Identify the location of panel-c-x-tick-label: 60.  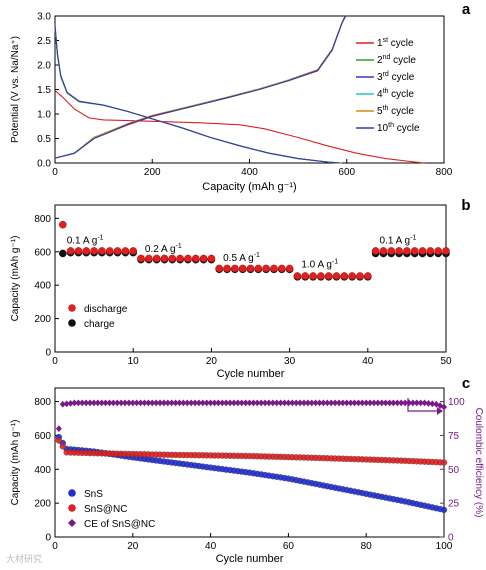
(289, 546).